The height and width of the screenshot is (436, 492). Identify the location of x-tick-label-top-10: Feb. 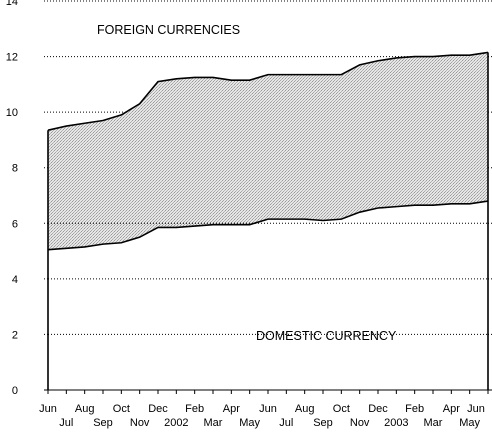
(414, 409).